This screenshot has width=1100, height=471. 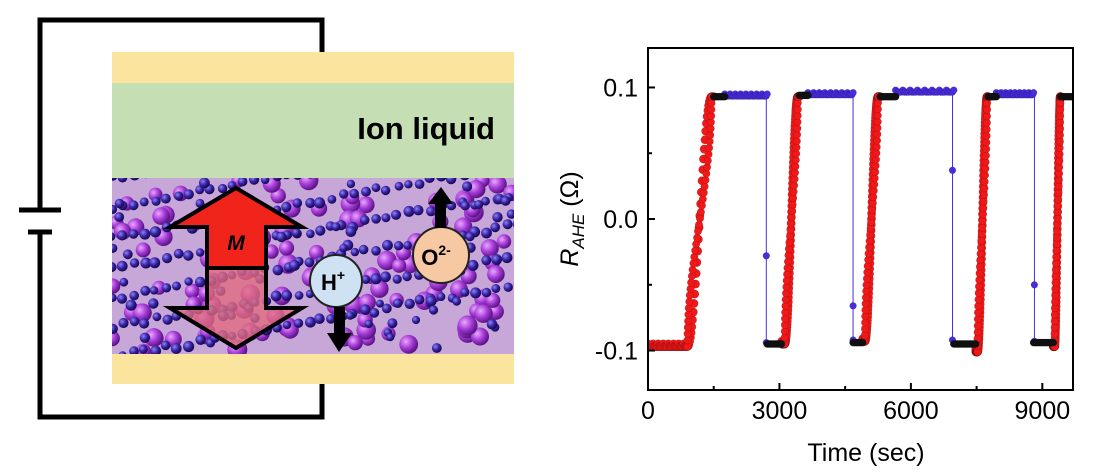 I want to click on oxygen-arrow-head, so click(x=440, y=195).